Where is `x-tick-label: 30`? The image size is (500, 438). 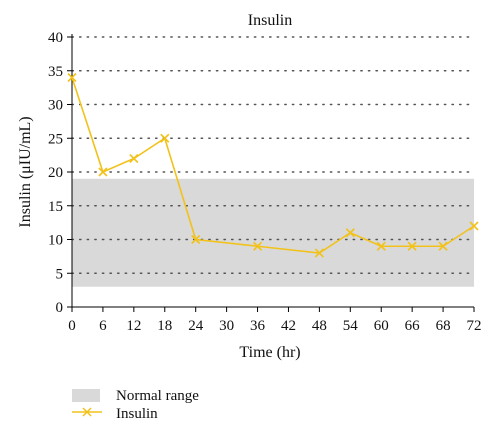
x-tick-label: 30 is located at coordinates (226, 326).